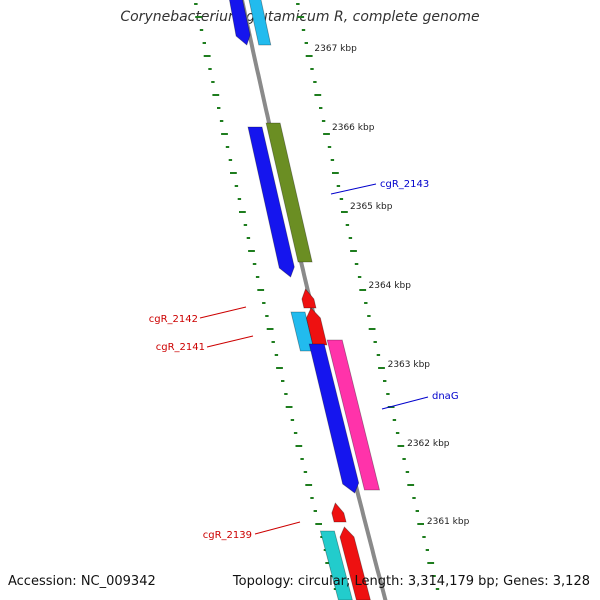 The width and height of the screenshot is (600, 600). I want to click on gene-feature-blue-top, so click(240, 23).